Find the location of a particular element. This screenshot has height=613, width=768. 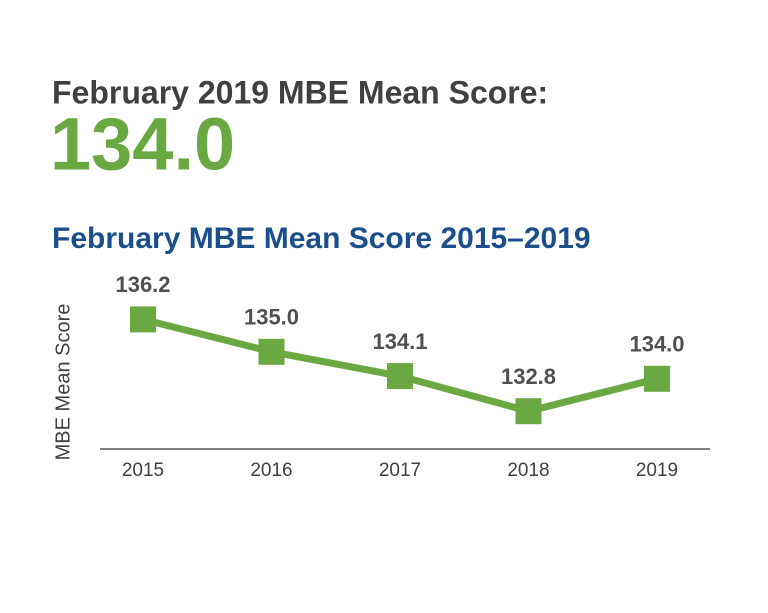

data-label: 135.0 is located at coordinates (271, 317).